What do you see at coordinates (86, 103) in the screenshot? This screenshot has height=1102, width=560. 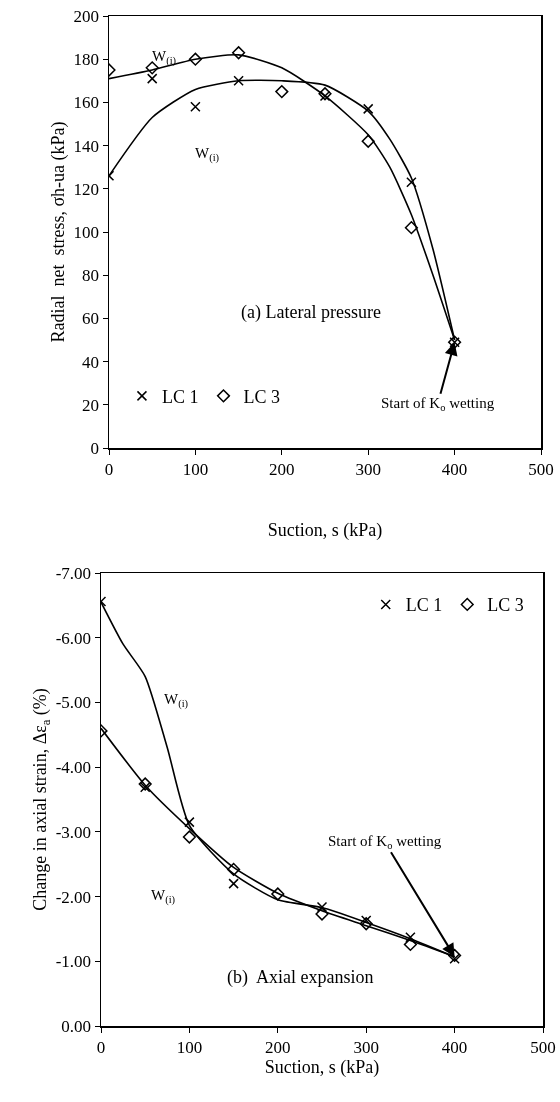 I see `y-tick-label: 160` at bounding box center [86, 103].